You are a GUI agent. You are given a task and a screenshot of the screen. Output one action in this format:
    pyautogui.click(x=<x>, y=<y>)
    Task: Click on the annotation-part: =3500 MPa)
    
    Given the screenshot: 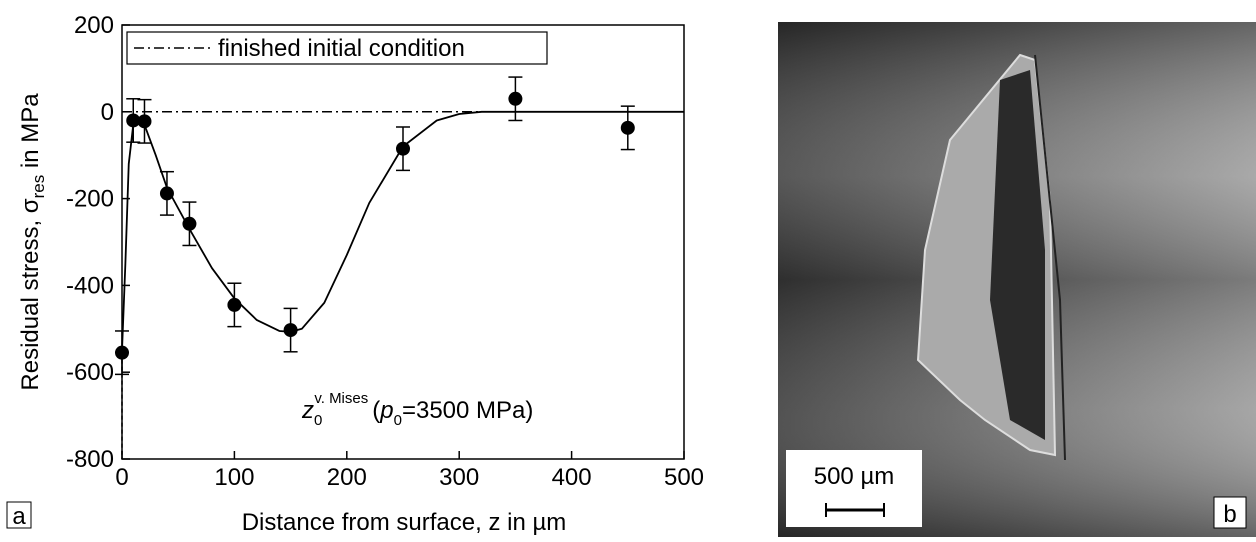 What is the action you would take?
    pyautogui.click(x=467, y=410)
    